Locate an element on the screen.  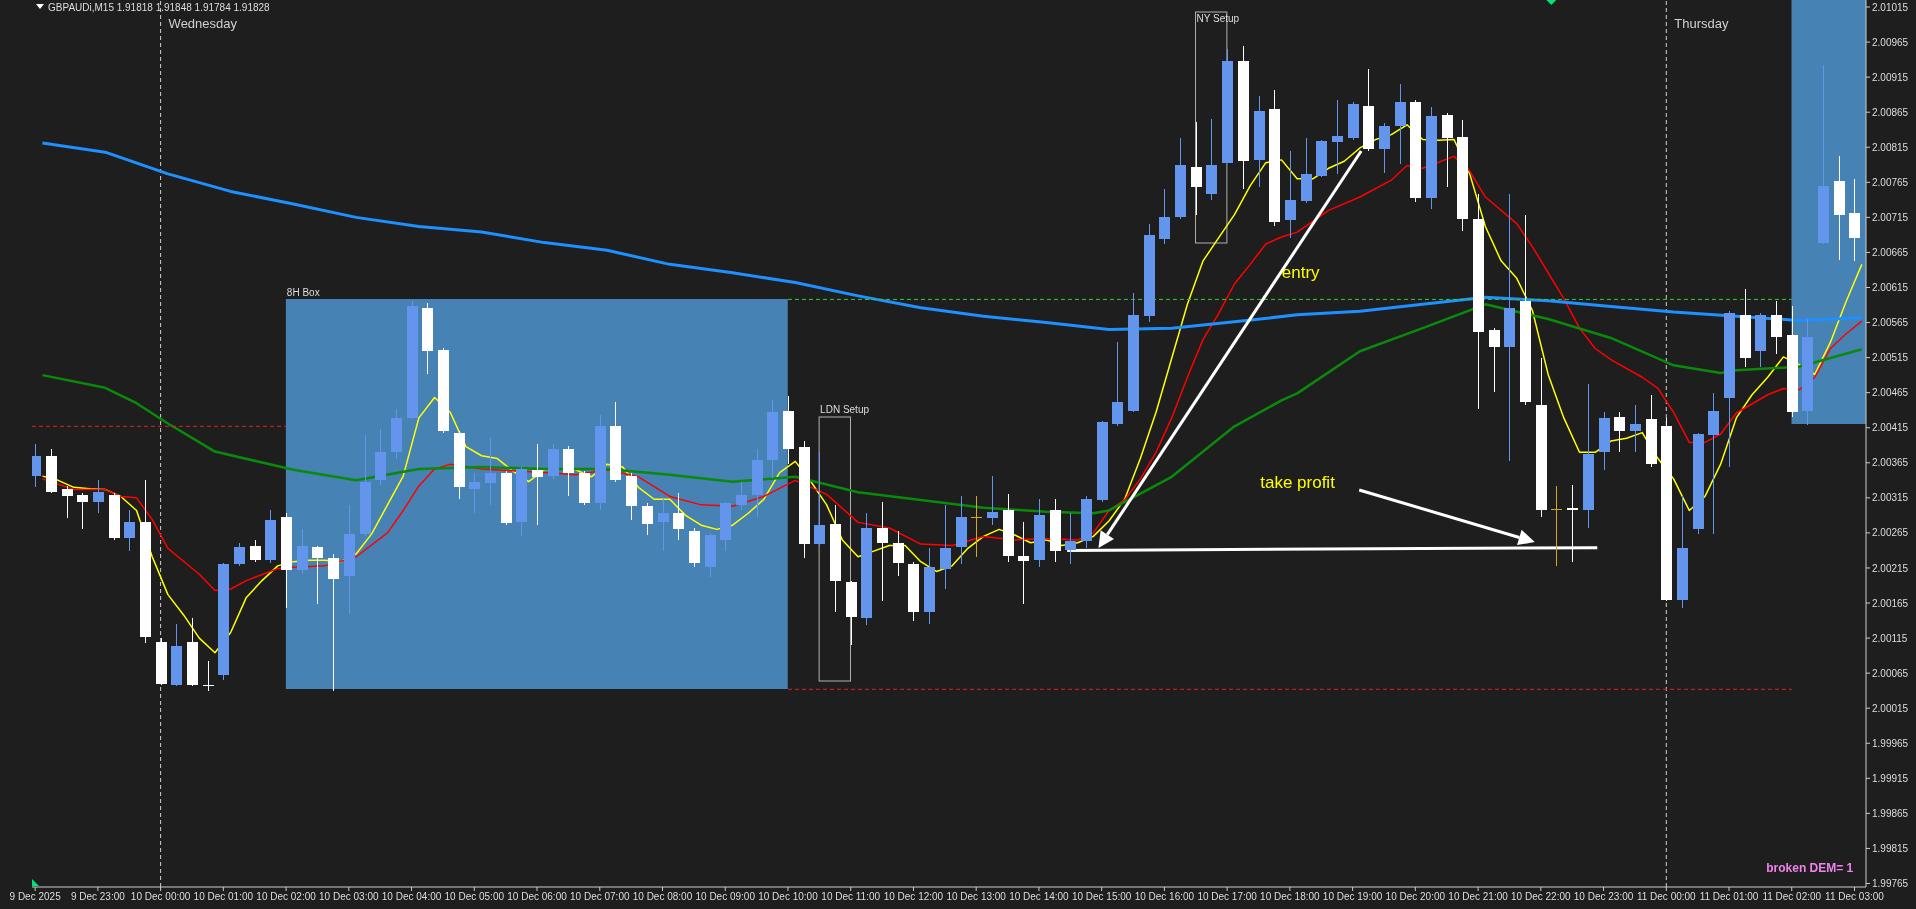
ref-line-label: Thursday is located at coordinates (1701, 23).